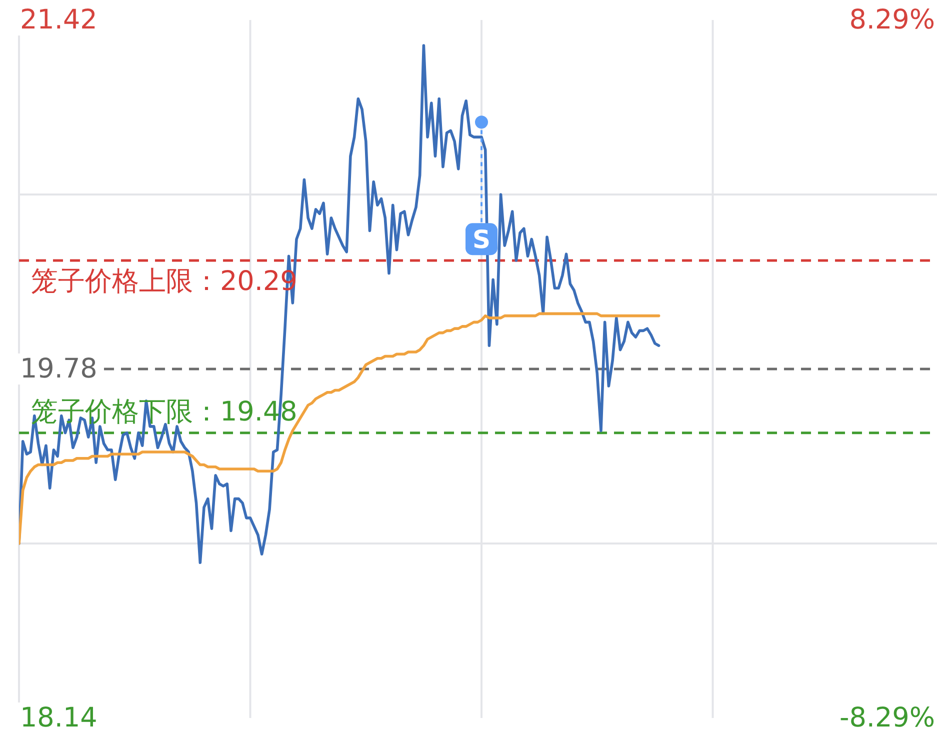 Image resolution: width=937 pixels, height=737 pixels. Describe the element at coordinates (59, 718) in the screenshot. I see `y-tick-label: 18.14` at that location.